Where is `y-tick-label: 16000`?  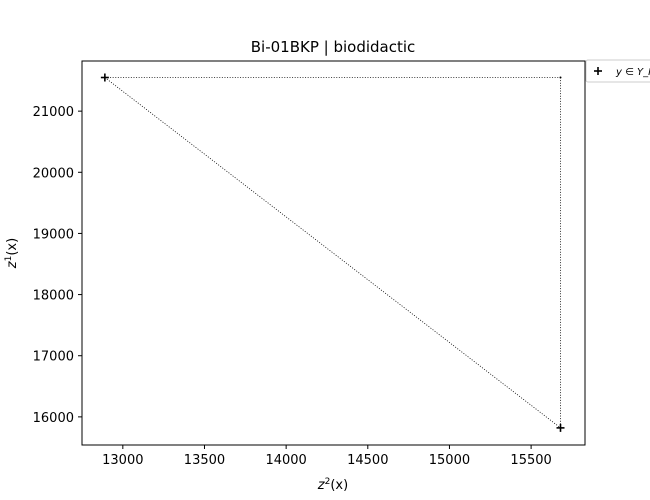 y-tick-label: 16000 is located at coordinates (53, 418).